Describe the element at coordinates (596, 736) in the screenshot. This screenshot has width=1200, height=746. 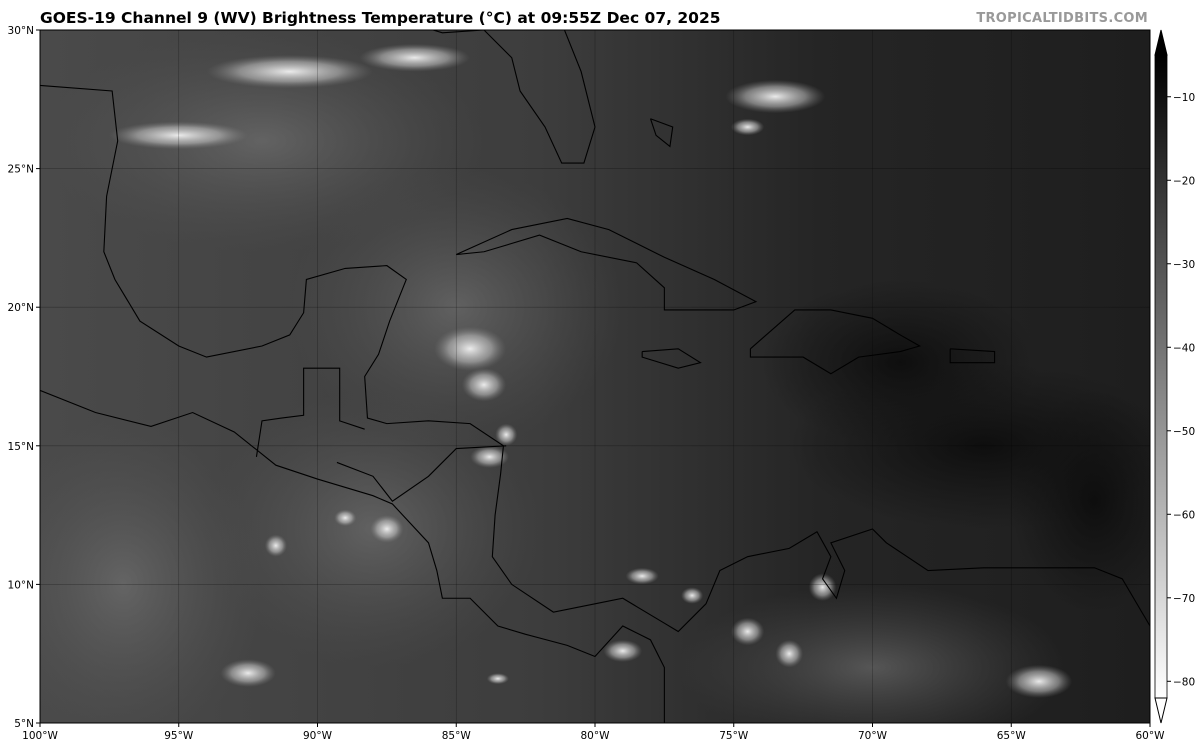
I see `lon-tick-label: 80°W` at that location.